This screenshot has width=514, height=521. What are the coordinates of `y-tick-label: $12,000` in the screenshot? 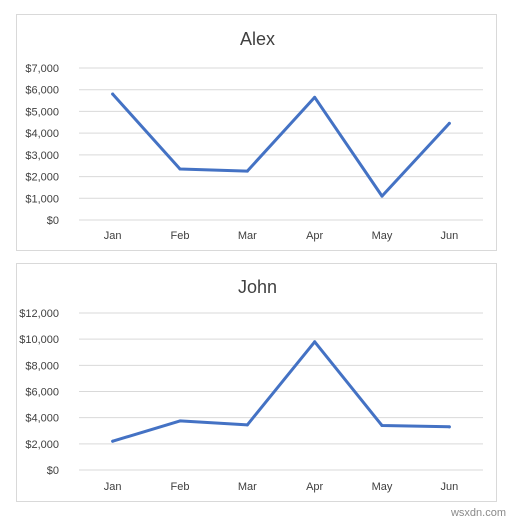 It's located at (39, 314).